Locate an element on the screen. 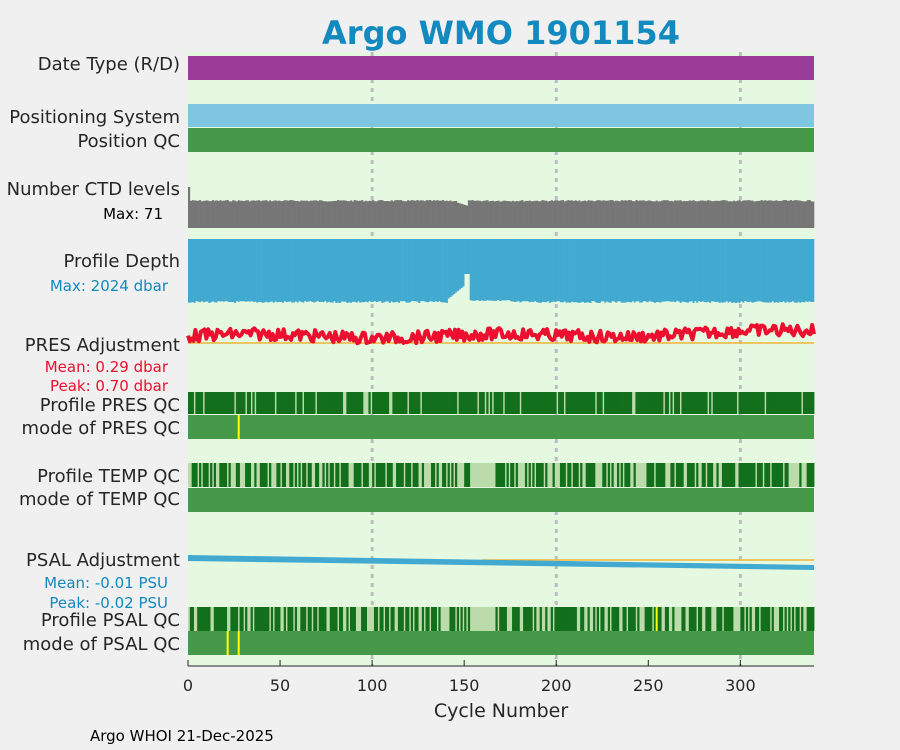 The width and height of the screenshot is (900, 750). sub-pres-mean: Mean: 0.29 dbar is located at coordinates (107, 367).